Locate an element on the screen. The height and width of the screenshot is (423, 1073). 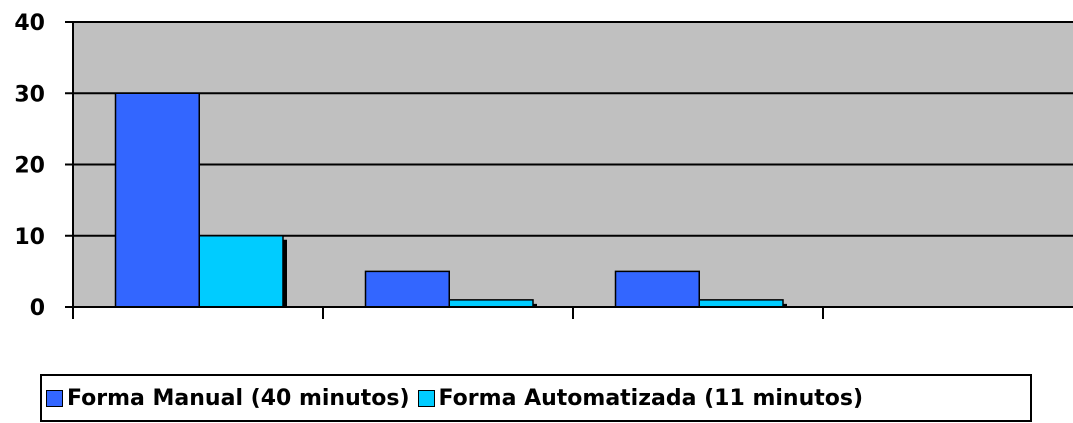
legend-label-manual: Forma Manual (40 minutos) is located at coordinates (238, 398).